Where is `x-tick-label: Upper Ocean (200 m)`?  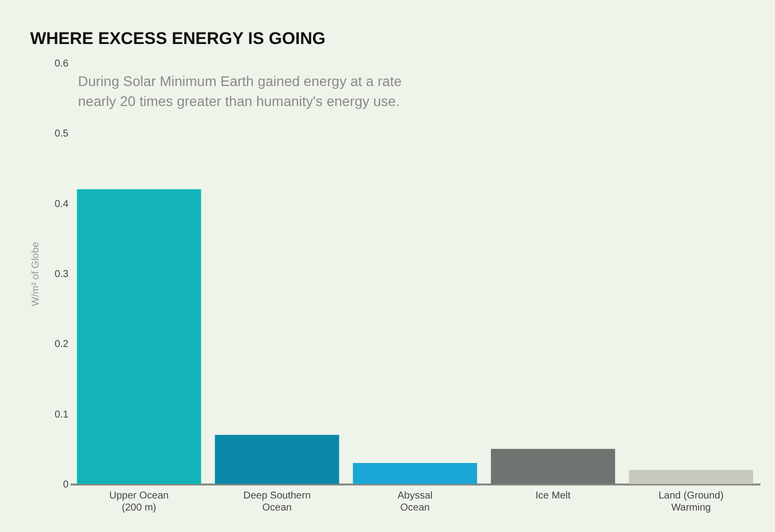 x-tick-label: Upper Ocean (200 m) is located at coordinates (139, 502).